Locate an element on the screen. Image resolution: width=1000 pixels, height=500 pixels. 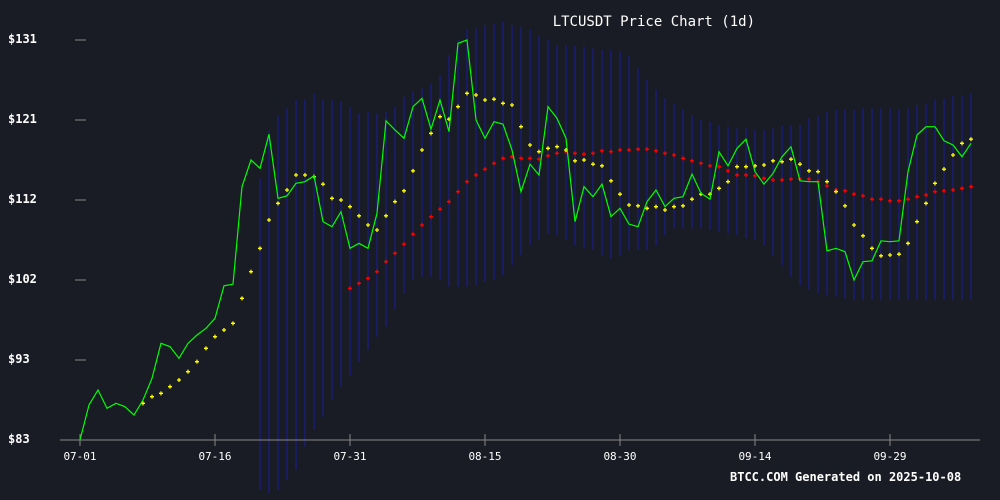
x-tick-label: 08-30 is located at coordinates (620, 456).